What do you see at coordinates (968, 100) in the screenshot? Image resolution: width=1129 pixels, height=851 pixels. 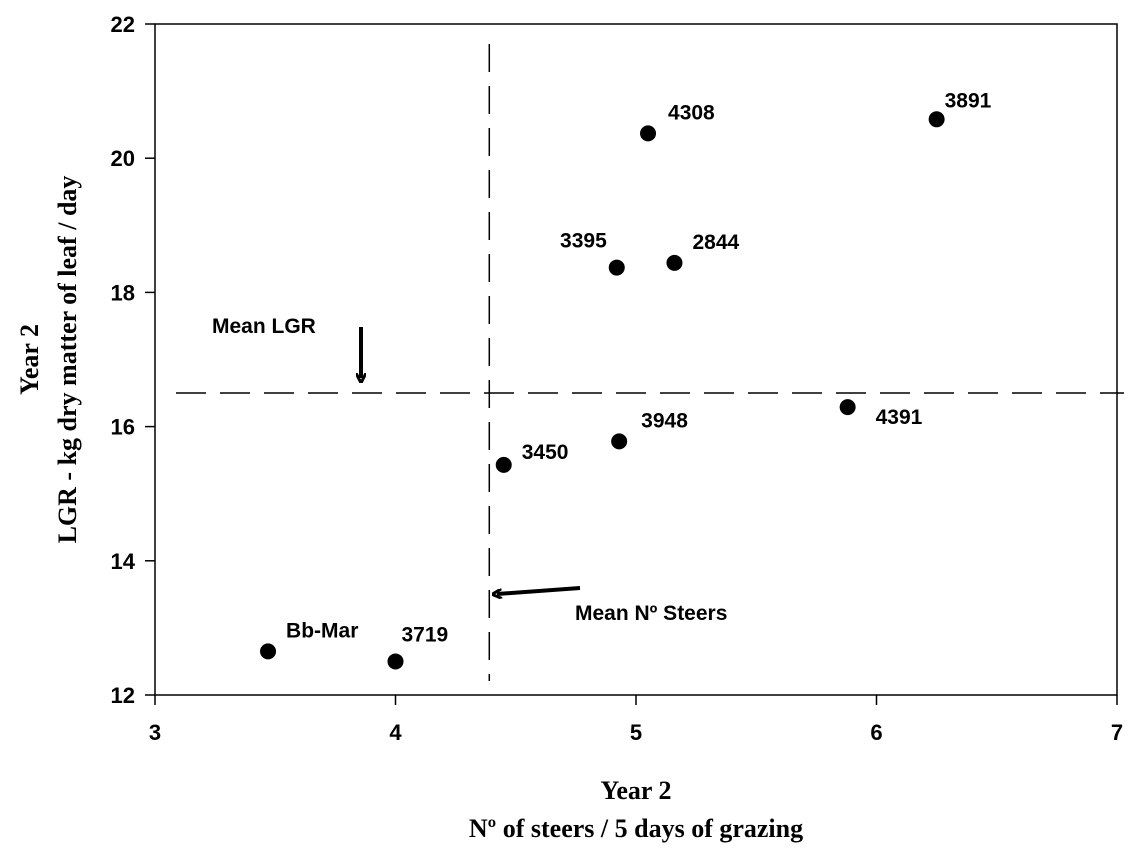 I see `point-label: 3891` at bounding box center [968, 100].